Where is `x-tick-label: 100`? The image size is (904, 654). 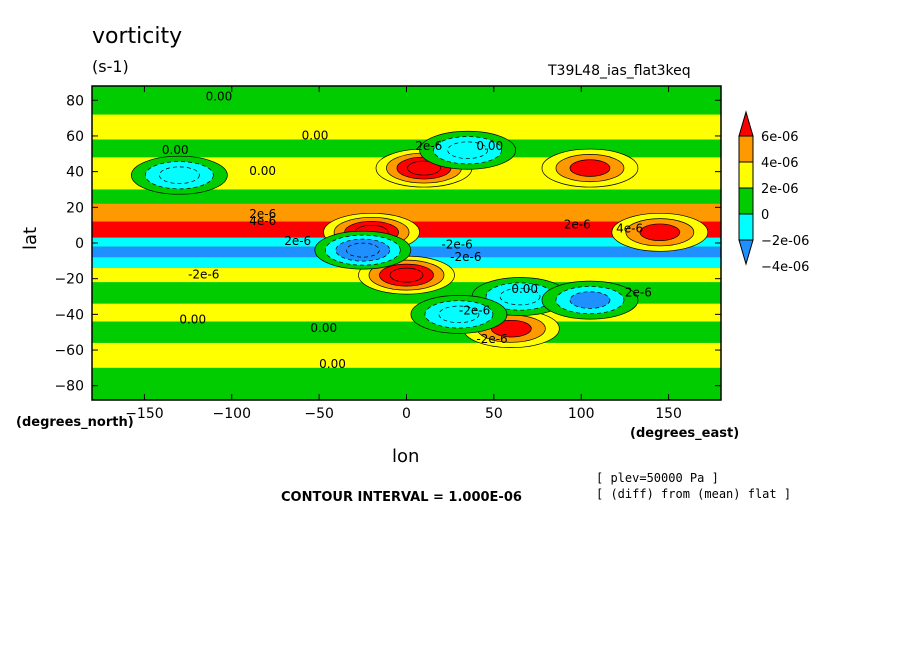 x-tick-label: 100 is located at coordinates (581, 414).